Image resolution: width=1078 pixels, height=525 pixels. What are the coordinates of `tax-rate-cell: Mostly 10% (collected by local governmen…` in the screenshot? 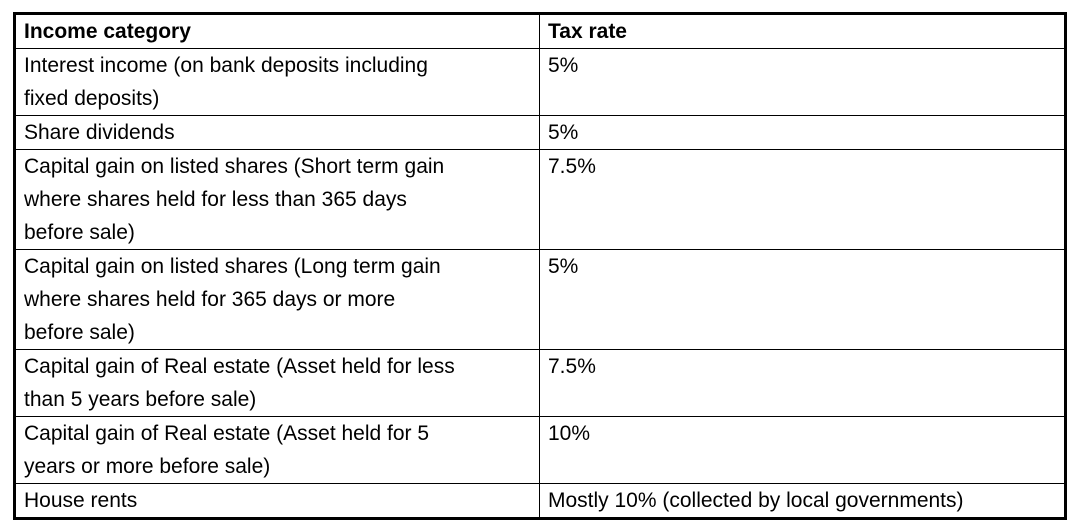 It's located at (802, 501).